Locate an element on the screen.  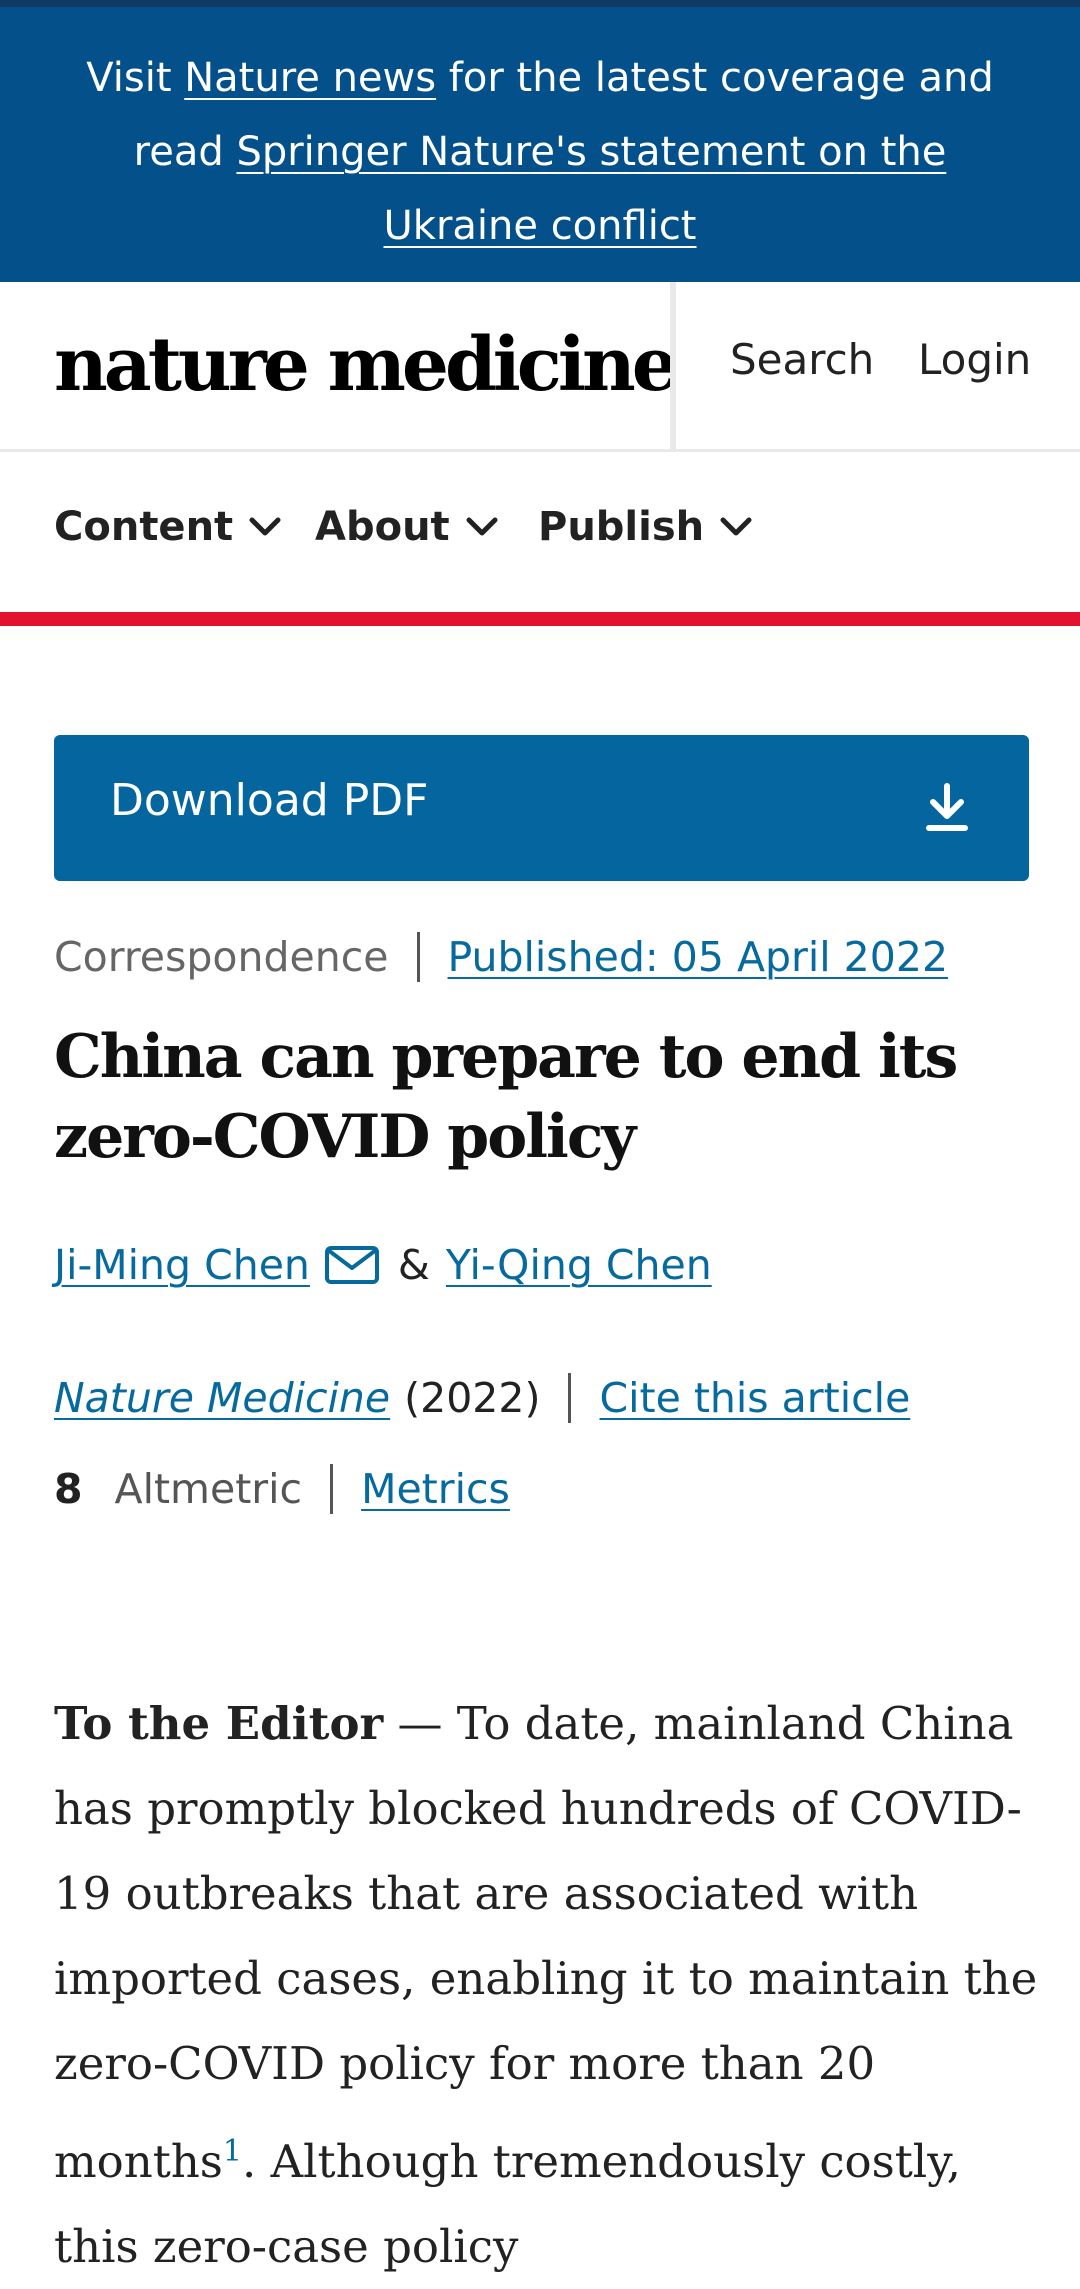
nav-content-menu: Content is located at coordinates (167, 527).